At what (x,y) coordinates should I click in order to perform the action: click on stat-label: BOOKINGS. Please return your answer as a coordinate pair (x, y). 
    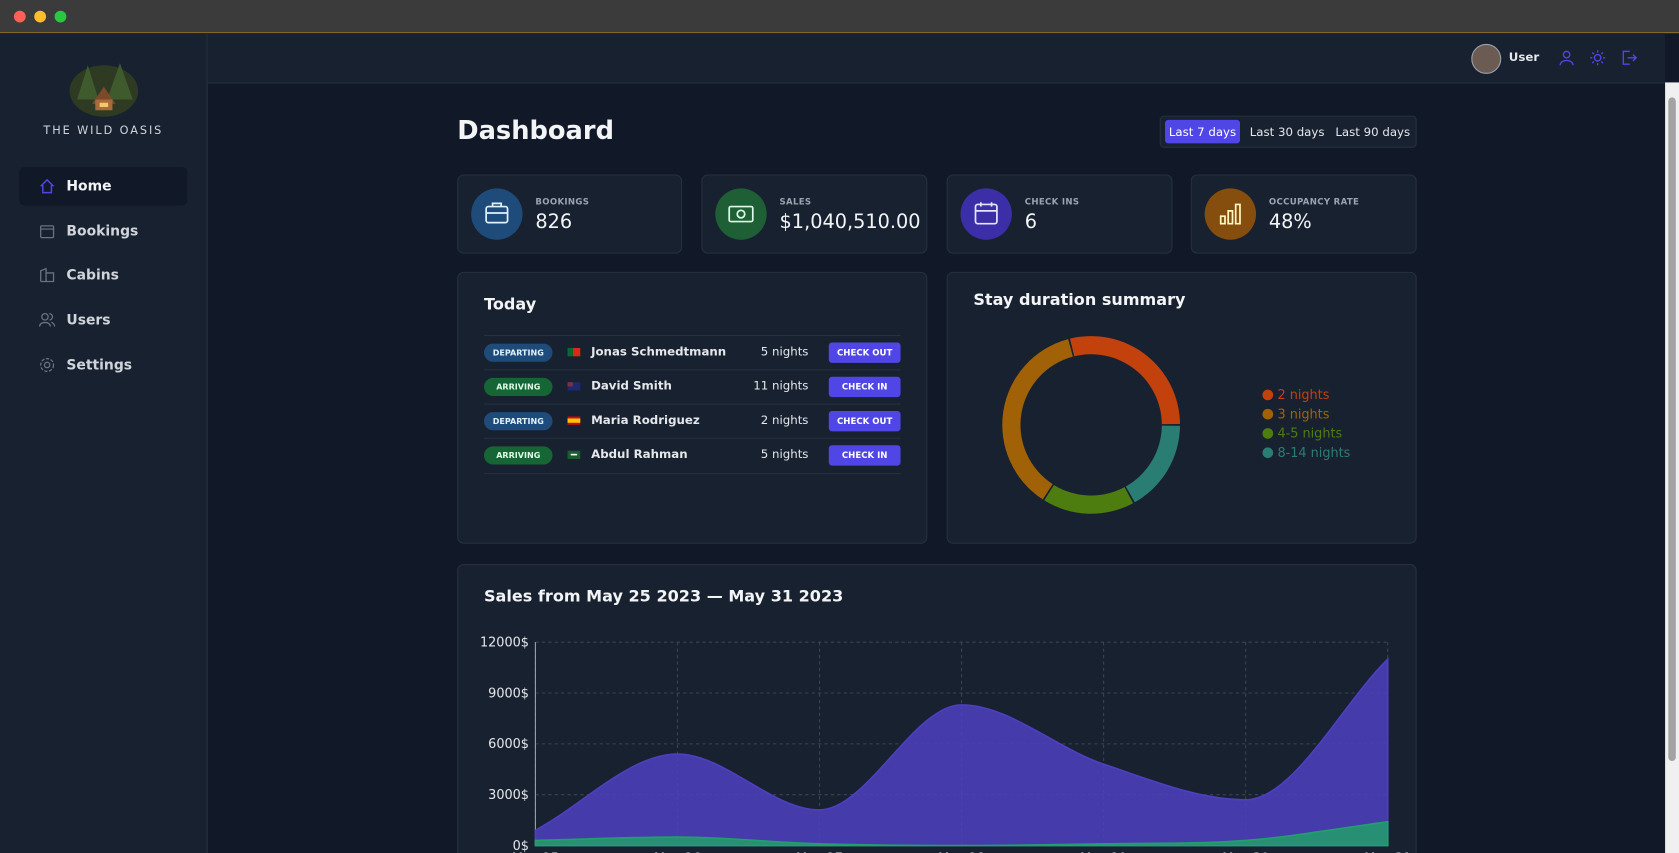
    Looking at the image, I should click on (562, 201).